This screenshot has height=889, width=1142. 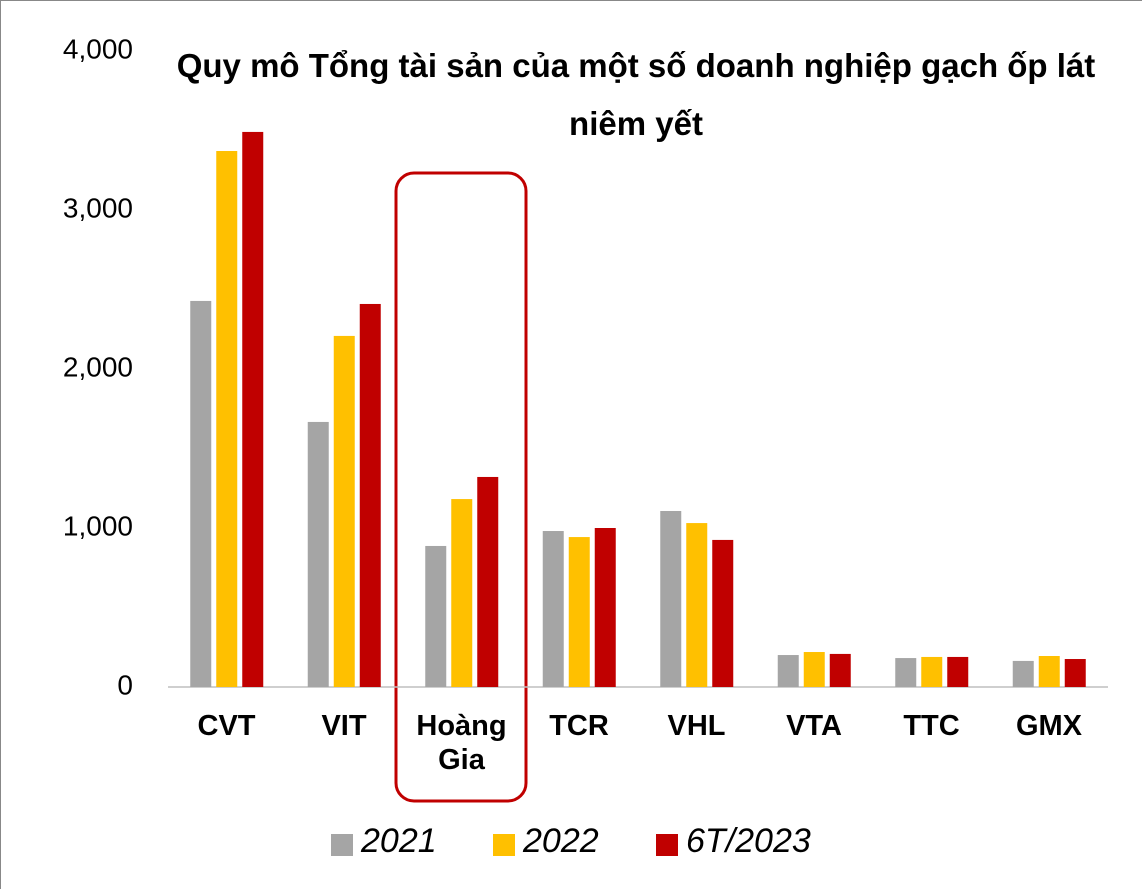 I want to click on x-tick-label: TTC, so click(x=931, y=726).